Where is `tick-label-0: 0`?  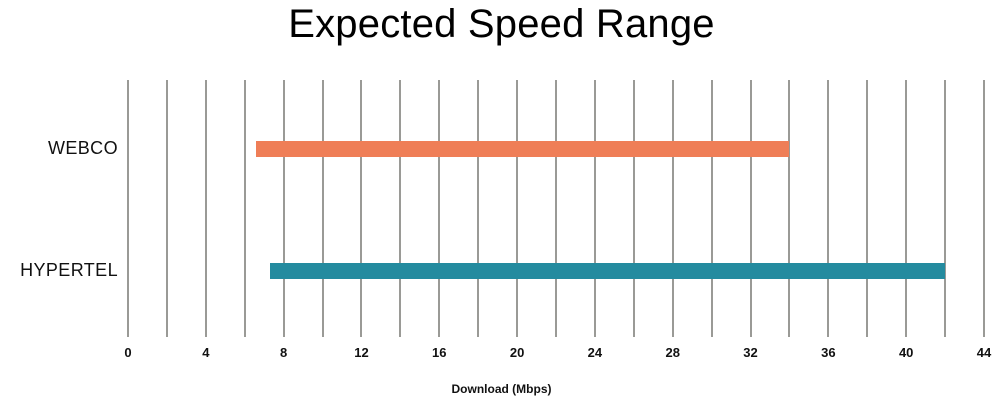
tick-label-0: 0 is located at coordinates (128, 352).